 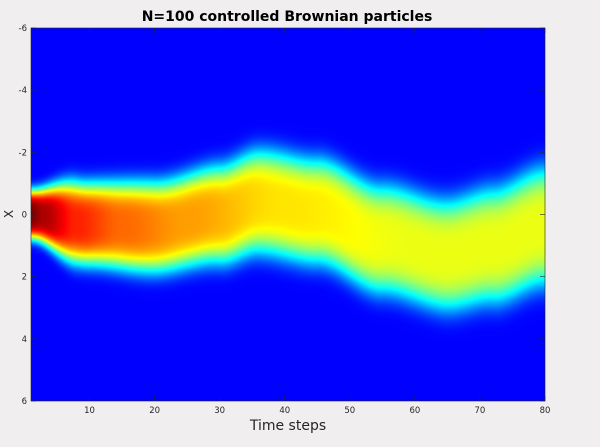 What do you see at coordinates (154, 411) in the screenshot?
I see `x-tick-label: 20` at bounding box center [154, 411].